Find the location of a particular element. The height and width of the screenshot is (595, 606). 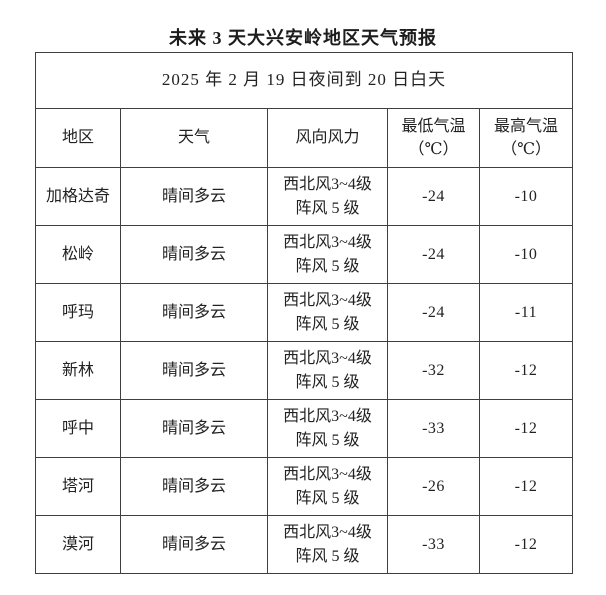

min-temp-cell: -32 is located at coordinates (433, 370).